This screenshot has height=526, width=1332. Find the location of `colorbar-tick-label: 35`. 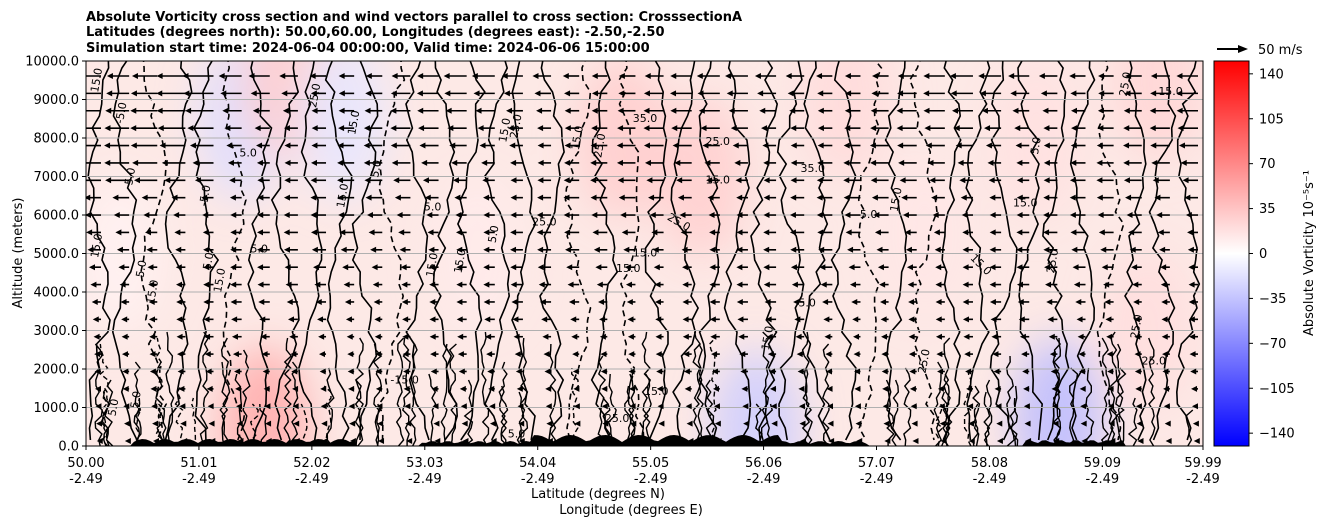

colorbar-tick-label: 35 is located at coordinates (1267, 209).